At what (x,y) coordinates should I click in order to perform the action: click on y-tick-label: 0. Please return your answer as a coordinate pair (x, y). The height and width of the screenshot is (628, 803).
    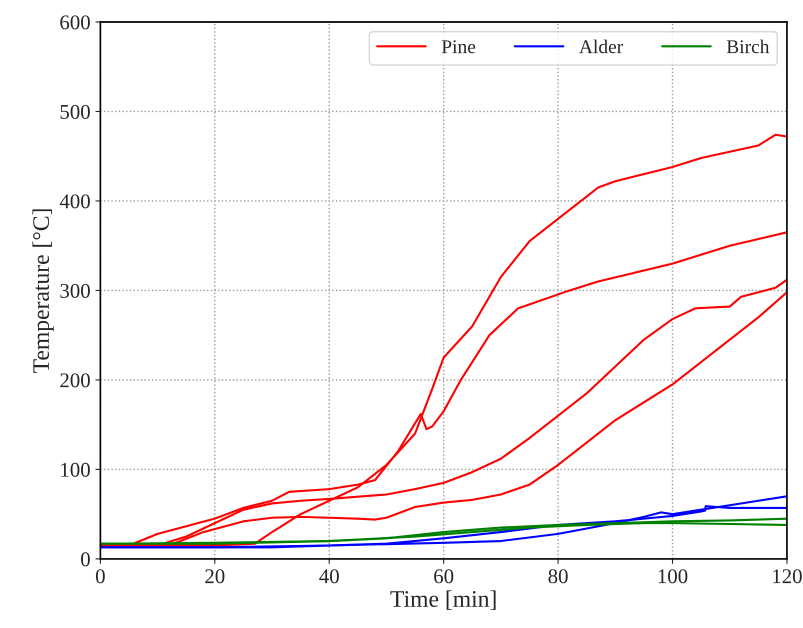
    Looking at the image, I should click on (85, 559).